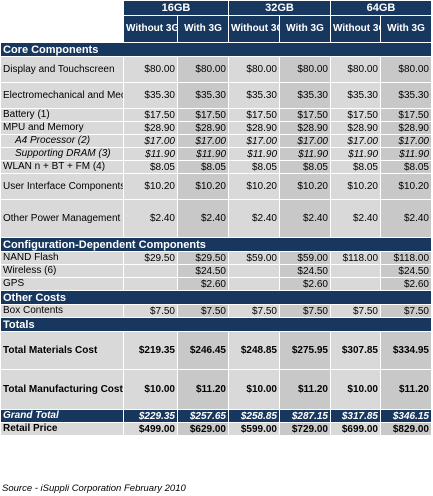  Describe the element at coordinates (62, 311) in the screenshot. I see `row-label: Box Contents` at that location.